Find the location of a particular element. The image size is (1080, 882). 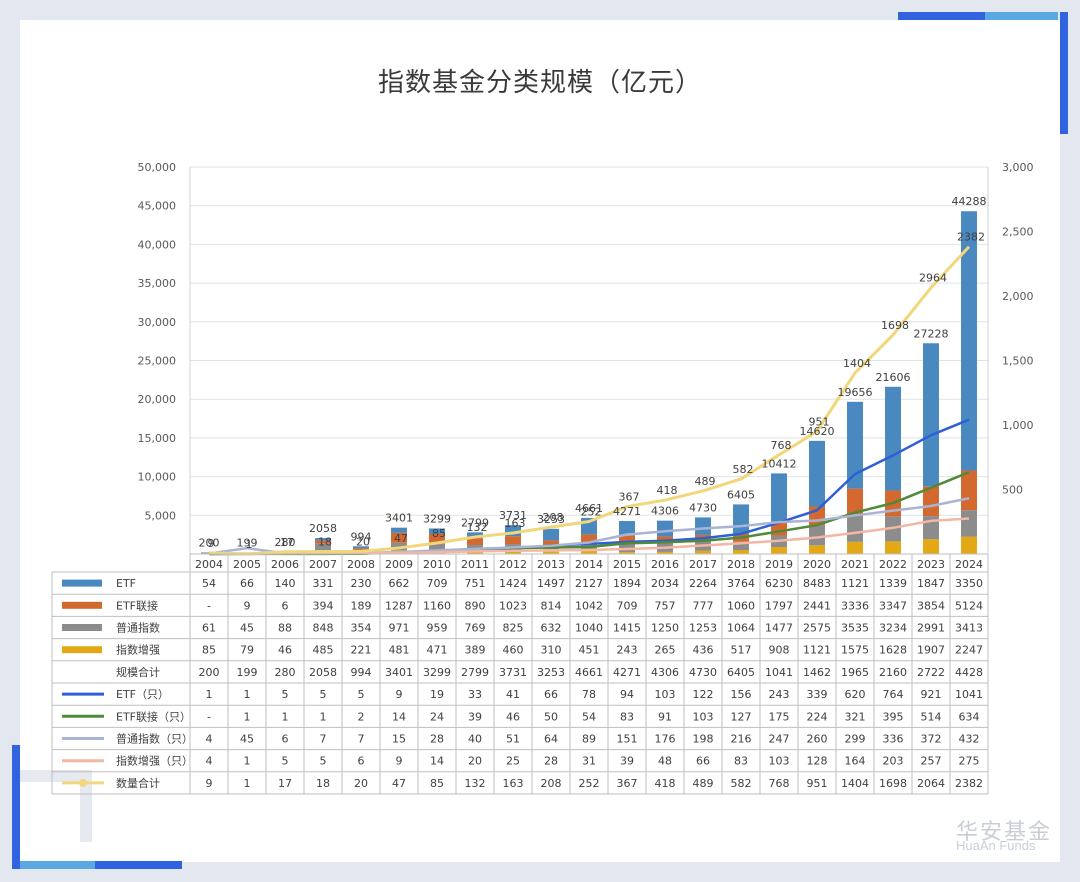

table-row-label: ETF联接 is located at coordinates (137, 605).